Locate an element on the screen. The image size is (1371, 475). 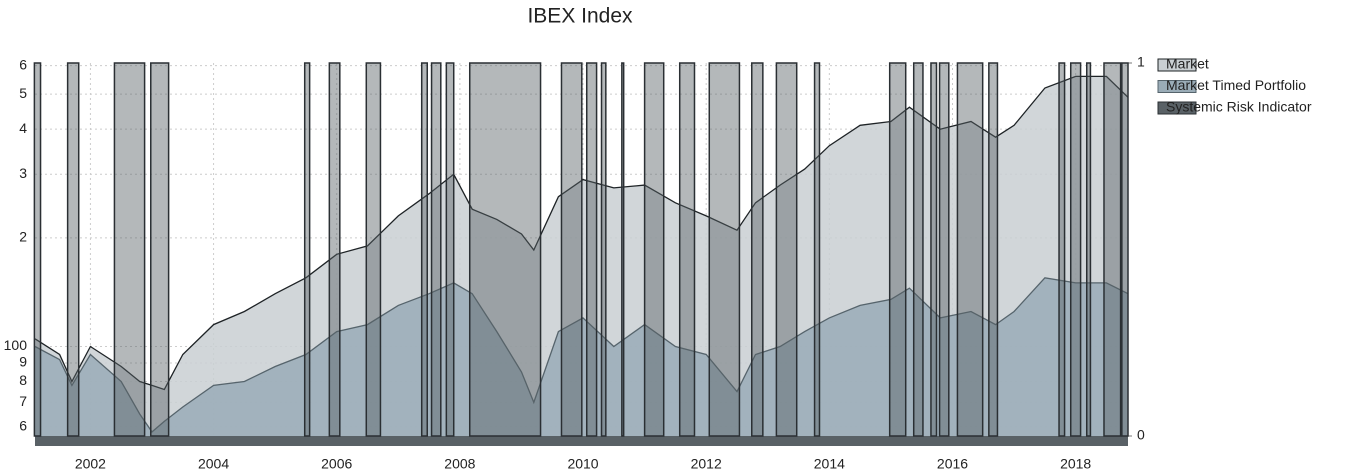
y-tick-label: 7 is located at coordinates (23, 401).